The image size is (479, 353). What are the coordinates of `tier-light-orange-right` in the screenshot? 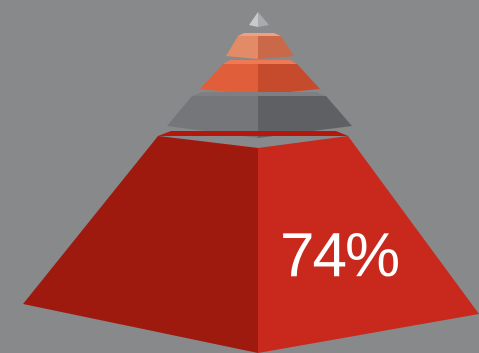 It's located at (276, 47).